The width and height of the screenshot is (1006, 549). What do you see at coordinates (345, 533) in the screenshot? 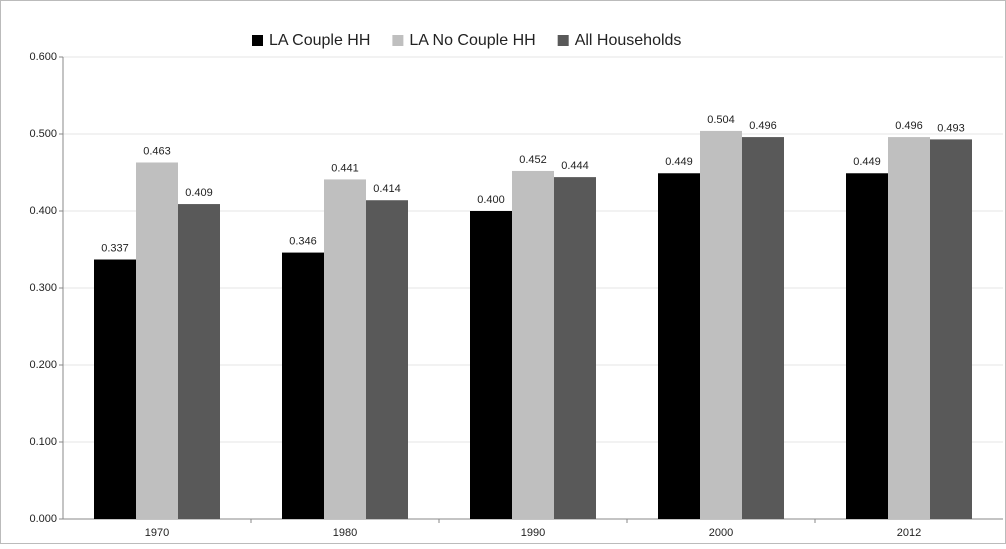
I see `x-tick-label: 1980` at bounding box center [345, 533].